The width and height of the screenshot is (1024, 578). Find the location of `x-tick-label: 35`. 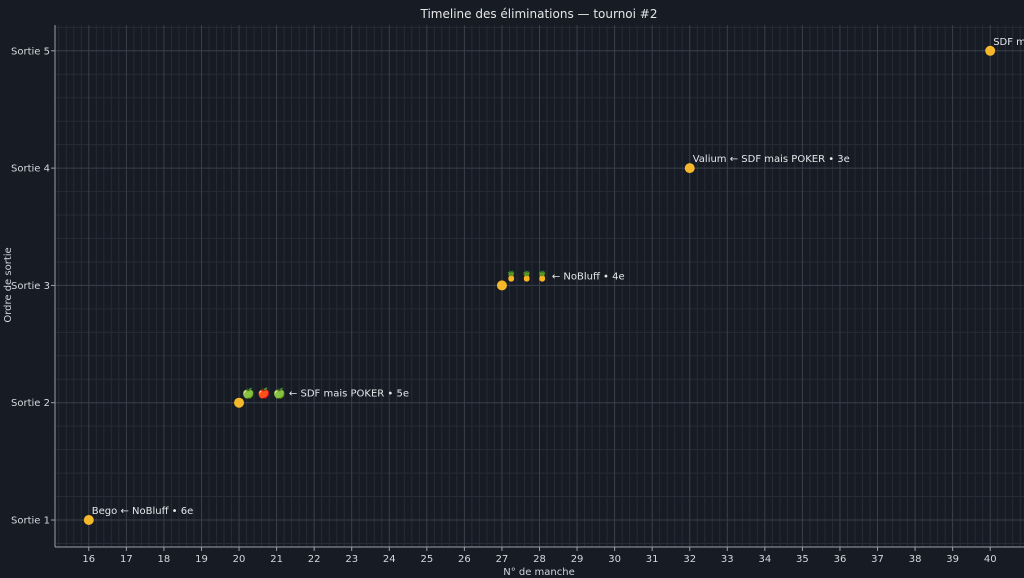

x-tick-label: 35 is located at coordinates (802, 559).